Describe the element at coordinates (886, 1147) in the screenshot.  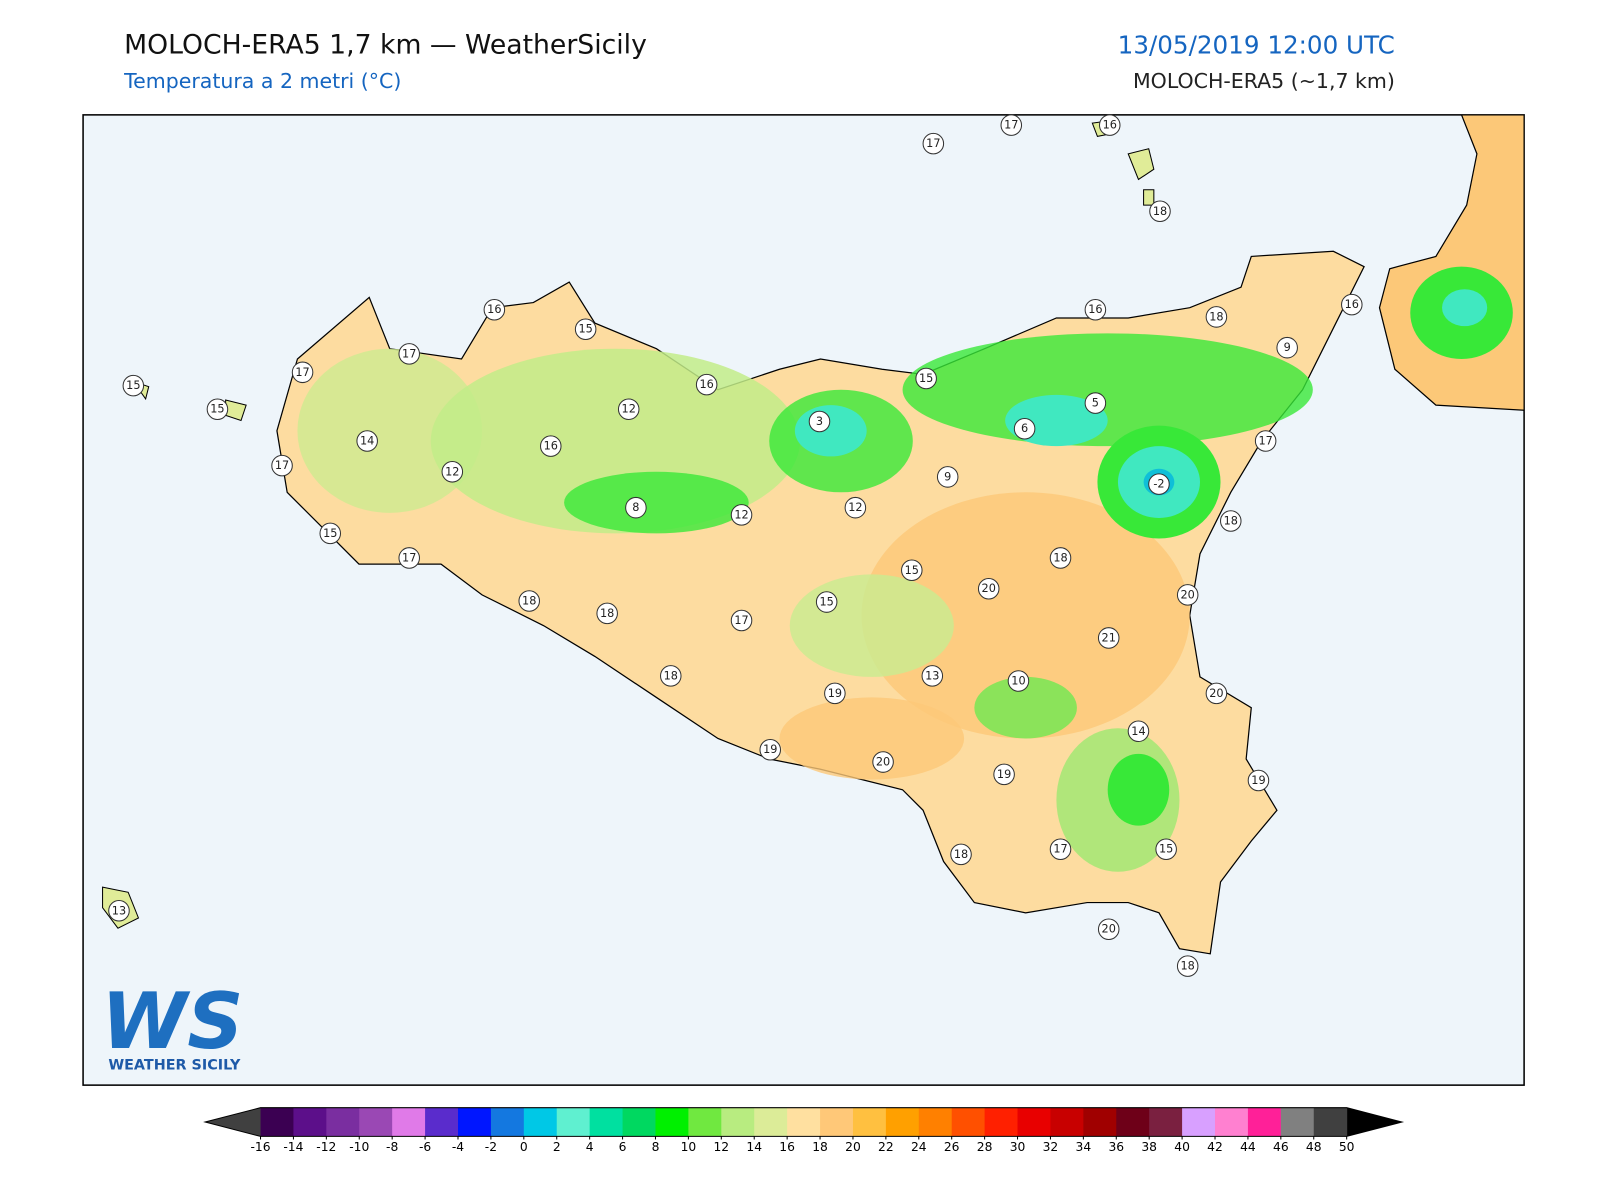
I see `colorbar-tick-label: 22` at that location.